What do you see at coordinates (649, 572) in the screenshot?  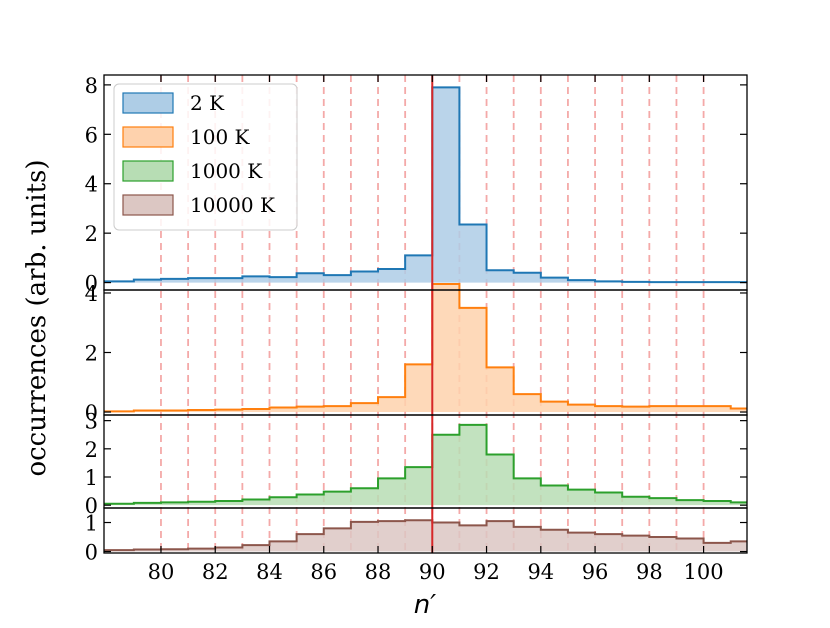 I see `x-tick-label: 98` at bounding box center [649, 572].